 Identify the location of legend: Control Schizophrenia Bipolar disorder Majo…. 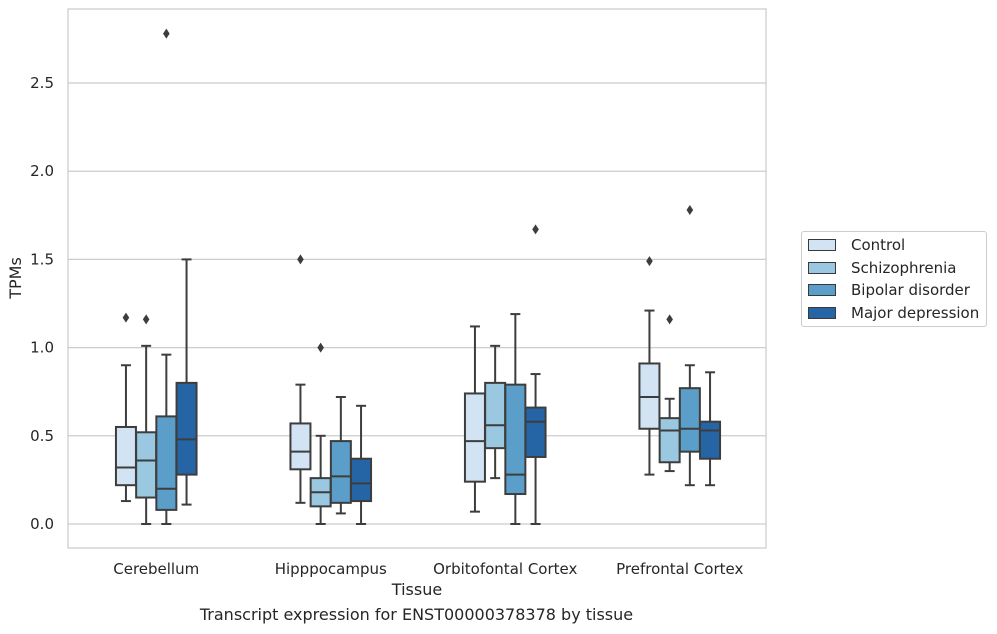
(894, 279).